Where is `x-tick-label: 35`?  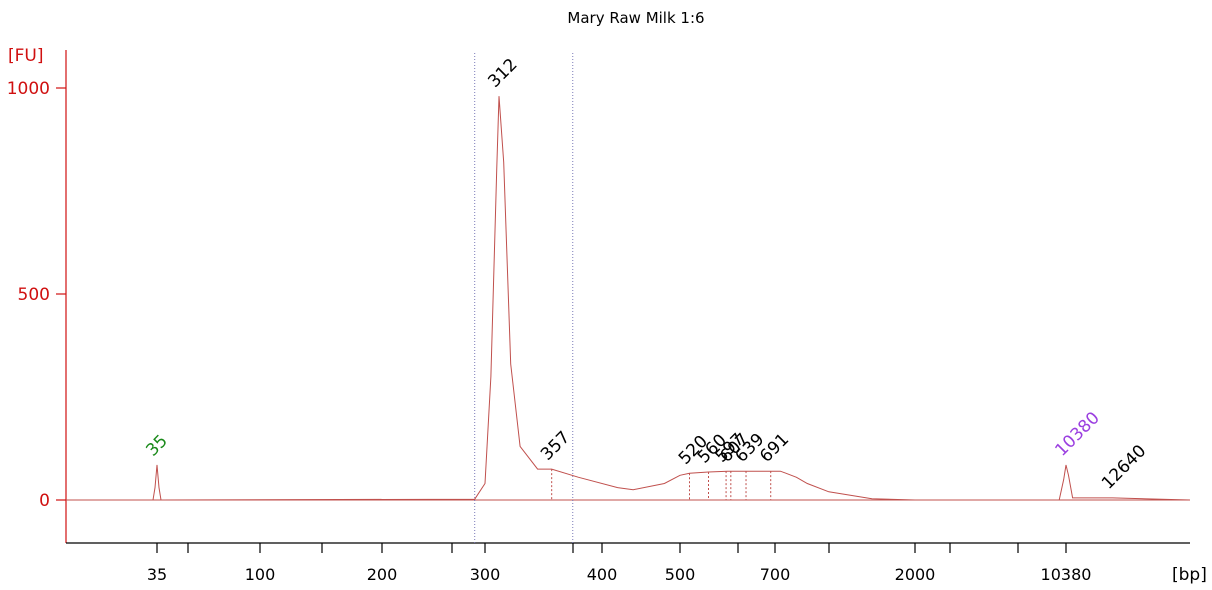
x-tick-label: 35 is located at coordinates (157, 574).